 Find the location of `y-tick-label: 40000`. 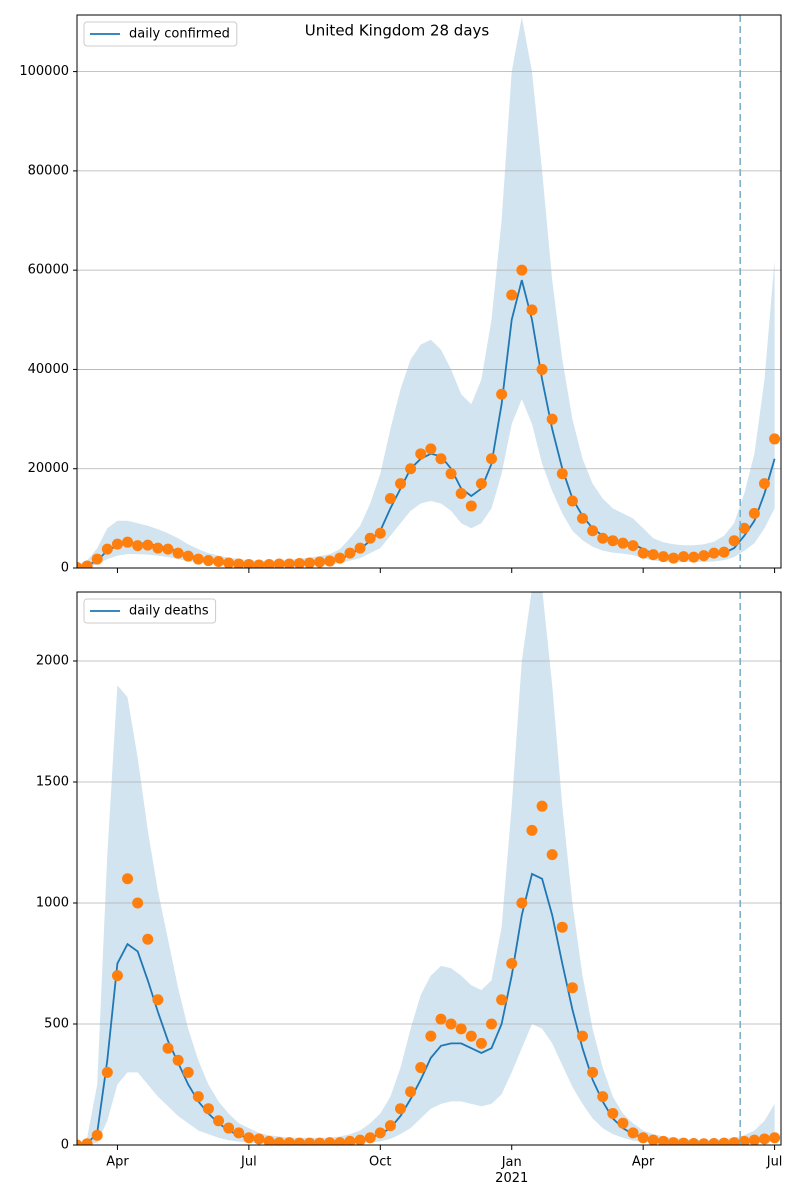

y-tick-label: 40000 is located at coordinates (48, 369).